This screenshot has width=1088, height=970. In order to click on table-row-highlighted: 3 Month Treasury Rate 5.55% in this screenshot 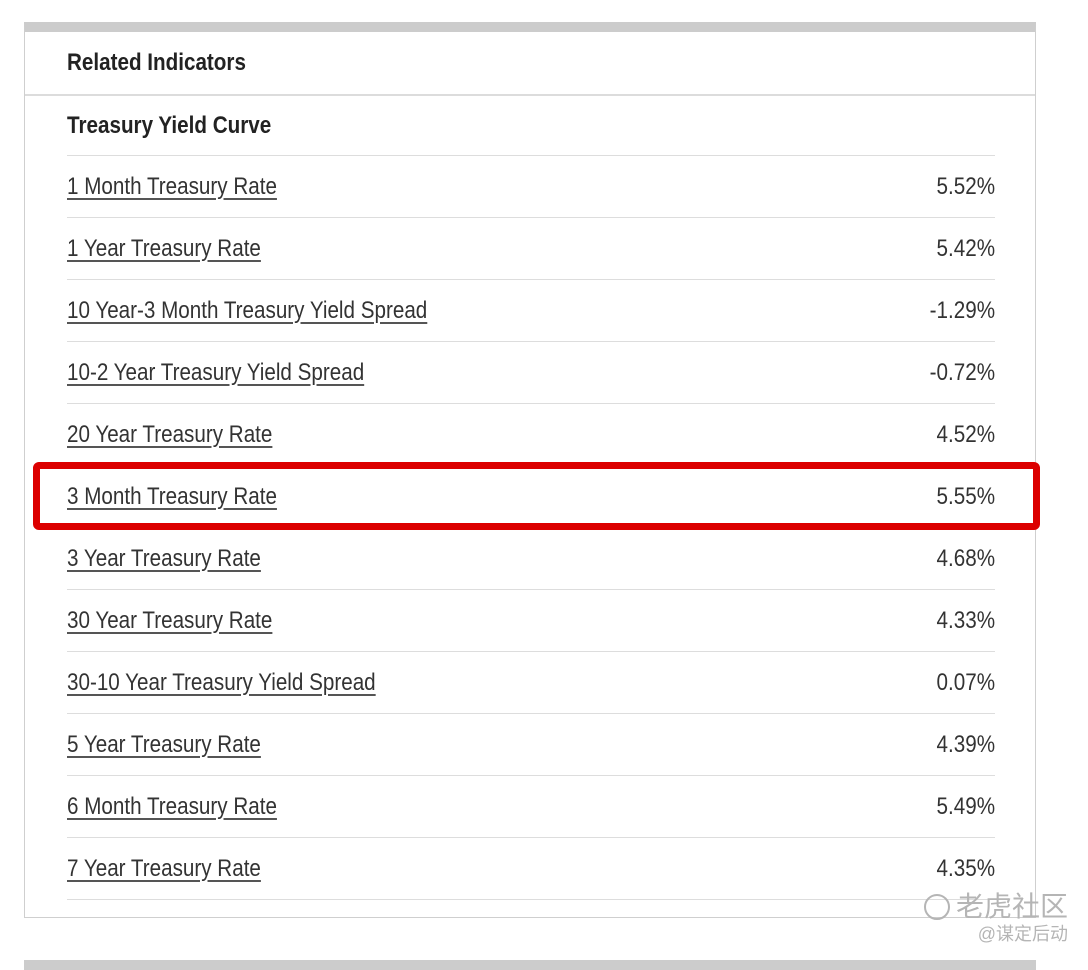, I will do `click(531, 497)`.